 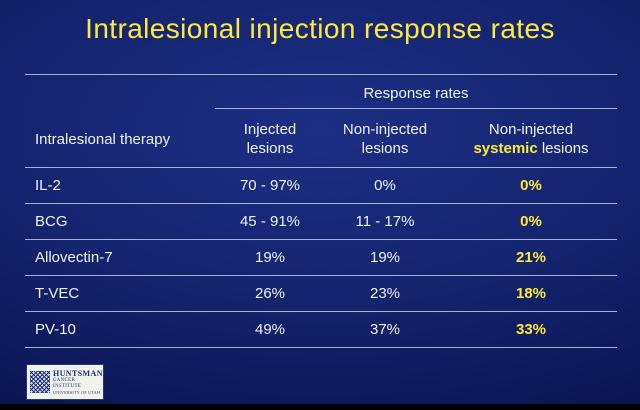 I want to click on non-injected-value: 11 - 17%, so click(x=385, y=222).